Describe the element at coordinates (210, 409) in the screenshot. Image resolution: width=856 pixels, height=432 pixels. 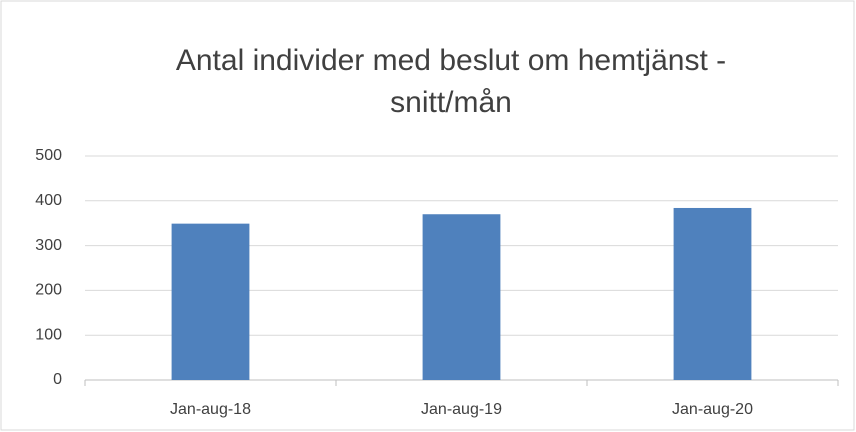
I see `x-tick-label: Jan-aug-18` at that location.